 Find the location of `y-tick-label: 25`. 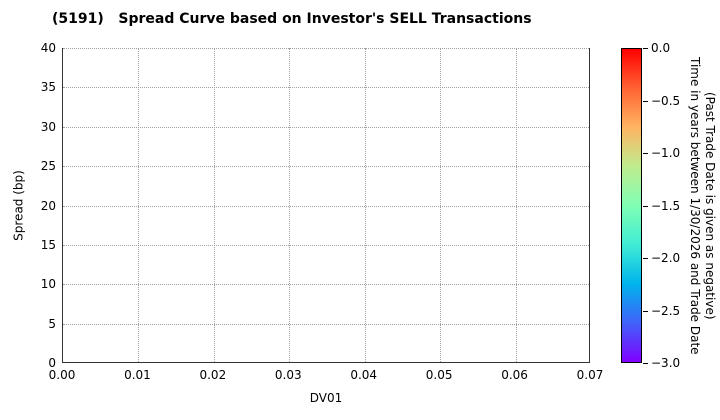

y-tick-label: 25 is located at coordinates (48, 166).